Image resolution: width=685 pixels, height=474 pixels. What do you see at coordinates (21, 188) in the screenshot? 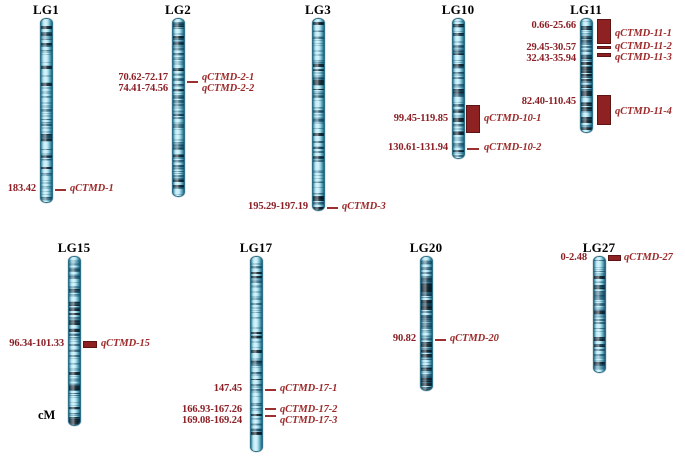
I see `lg1-position-0: 183.42` at bounding box center [21, 188].